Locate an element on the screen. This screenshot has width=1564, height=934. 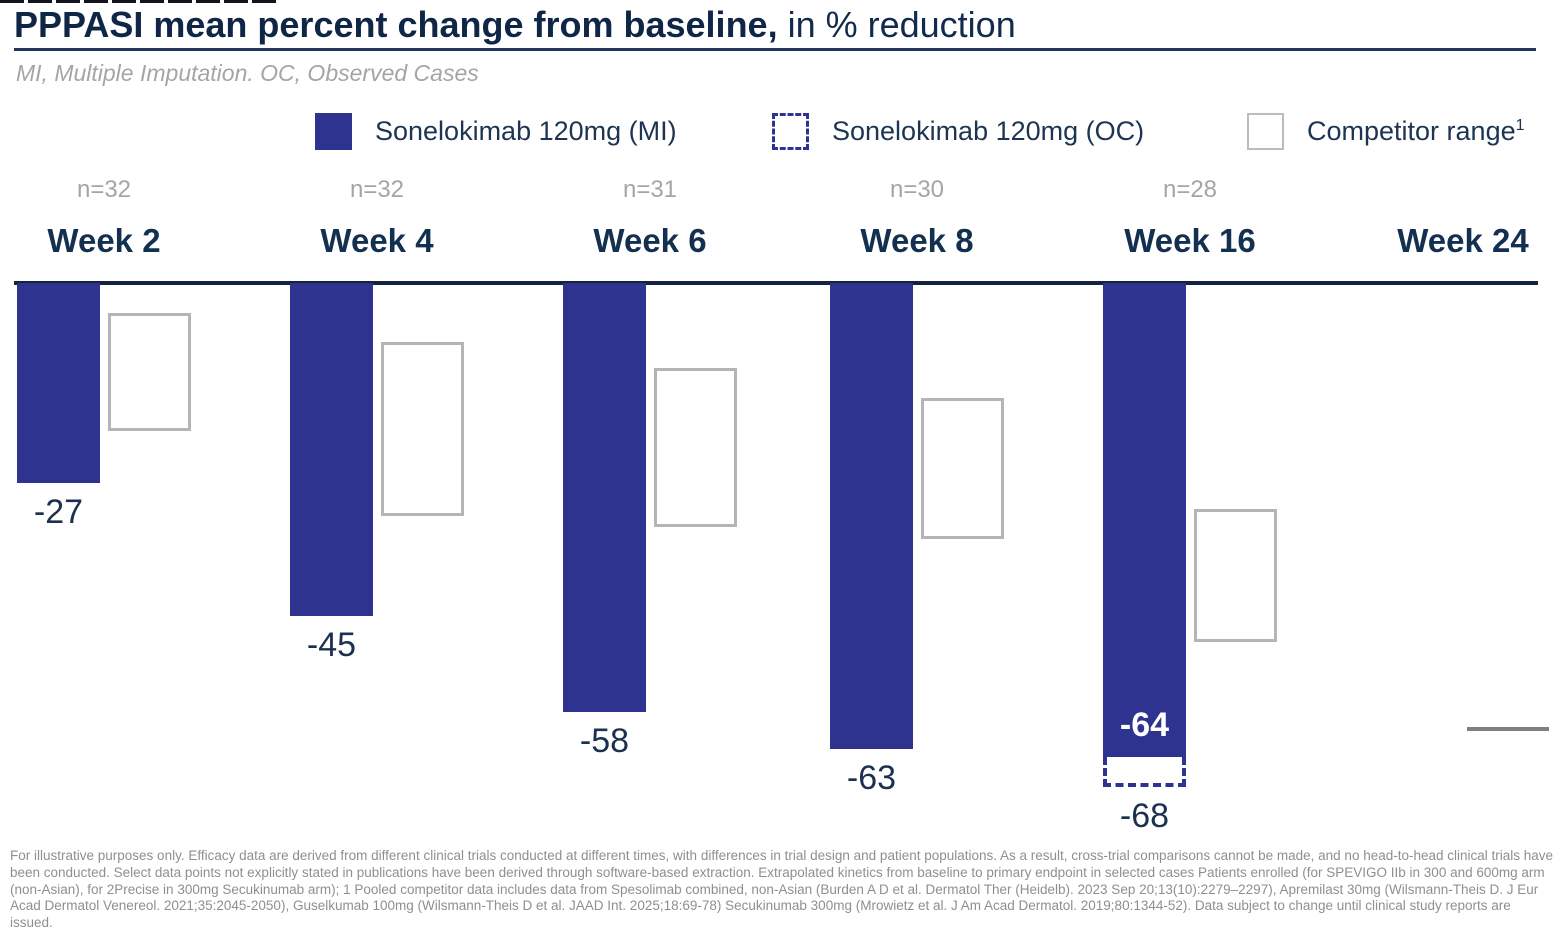
legend-label: Competitor range1 is located at coordinates (1416, 130).